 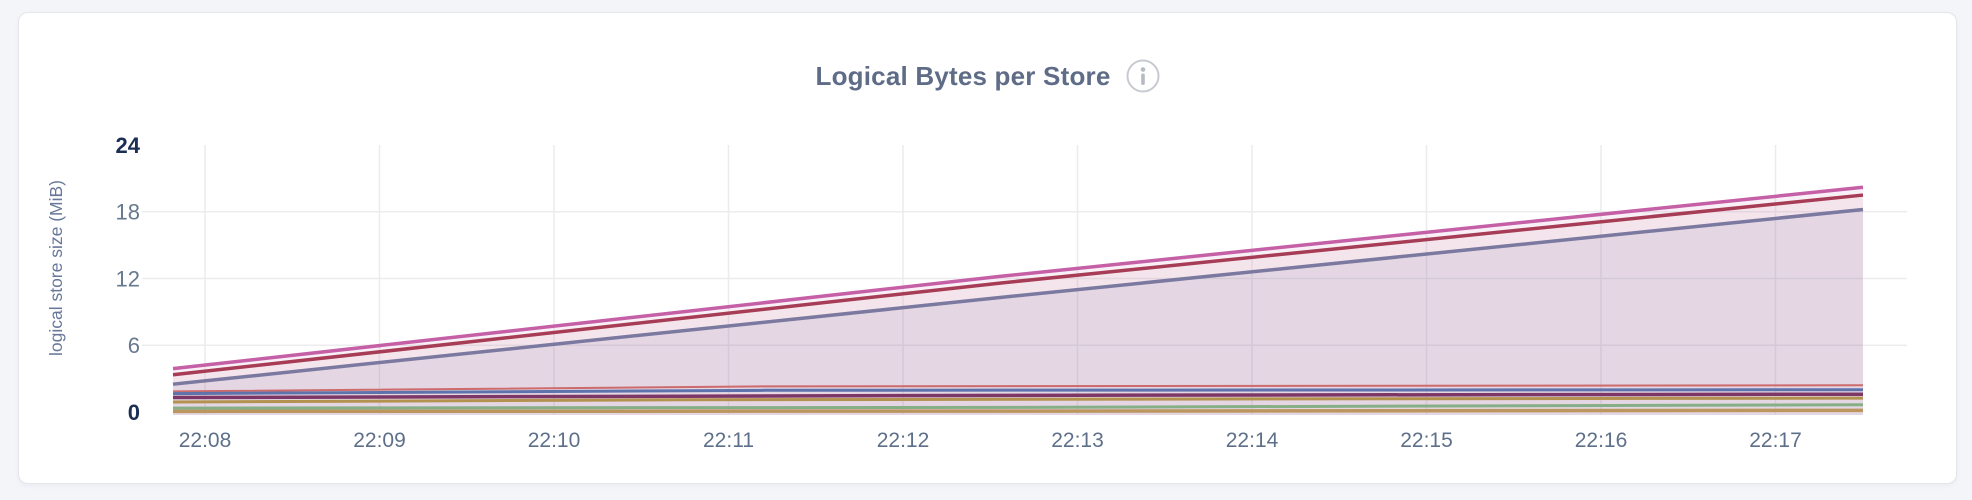 I want to click on y-tick-label: 12, so click(x=128, y=278).